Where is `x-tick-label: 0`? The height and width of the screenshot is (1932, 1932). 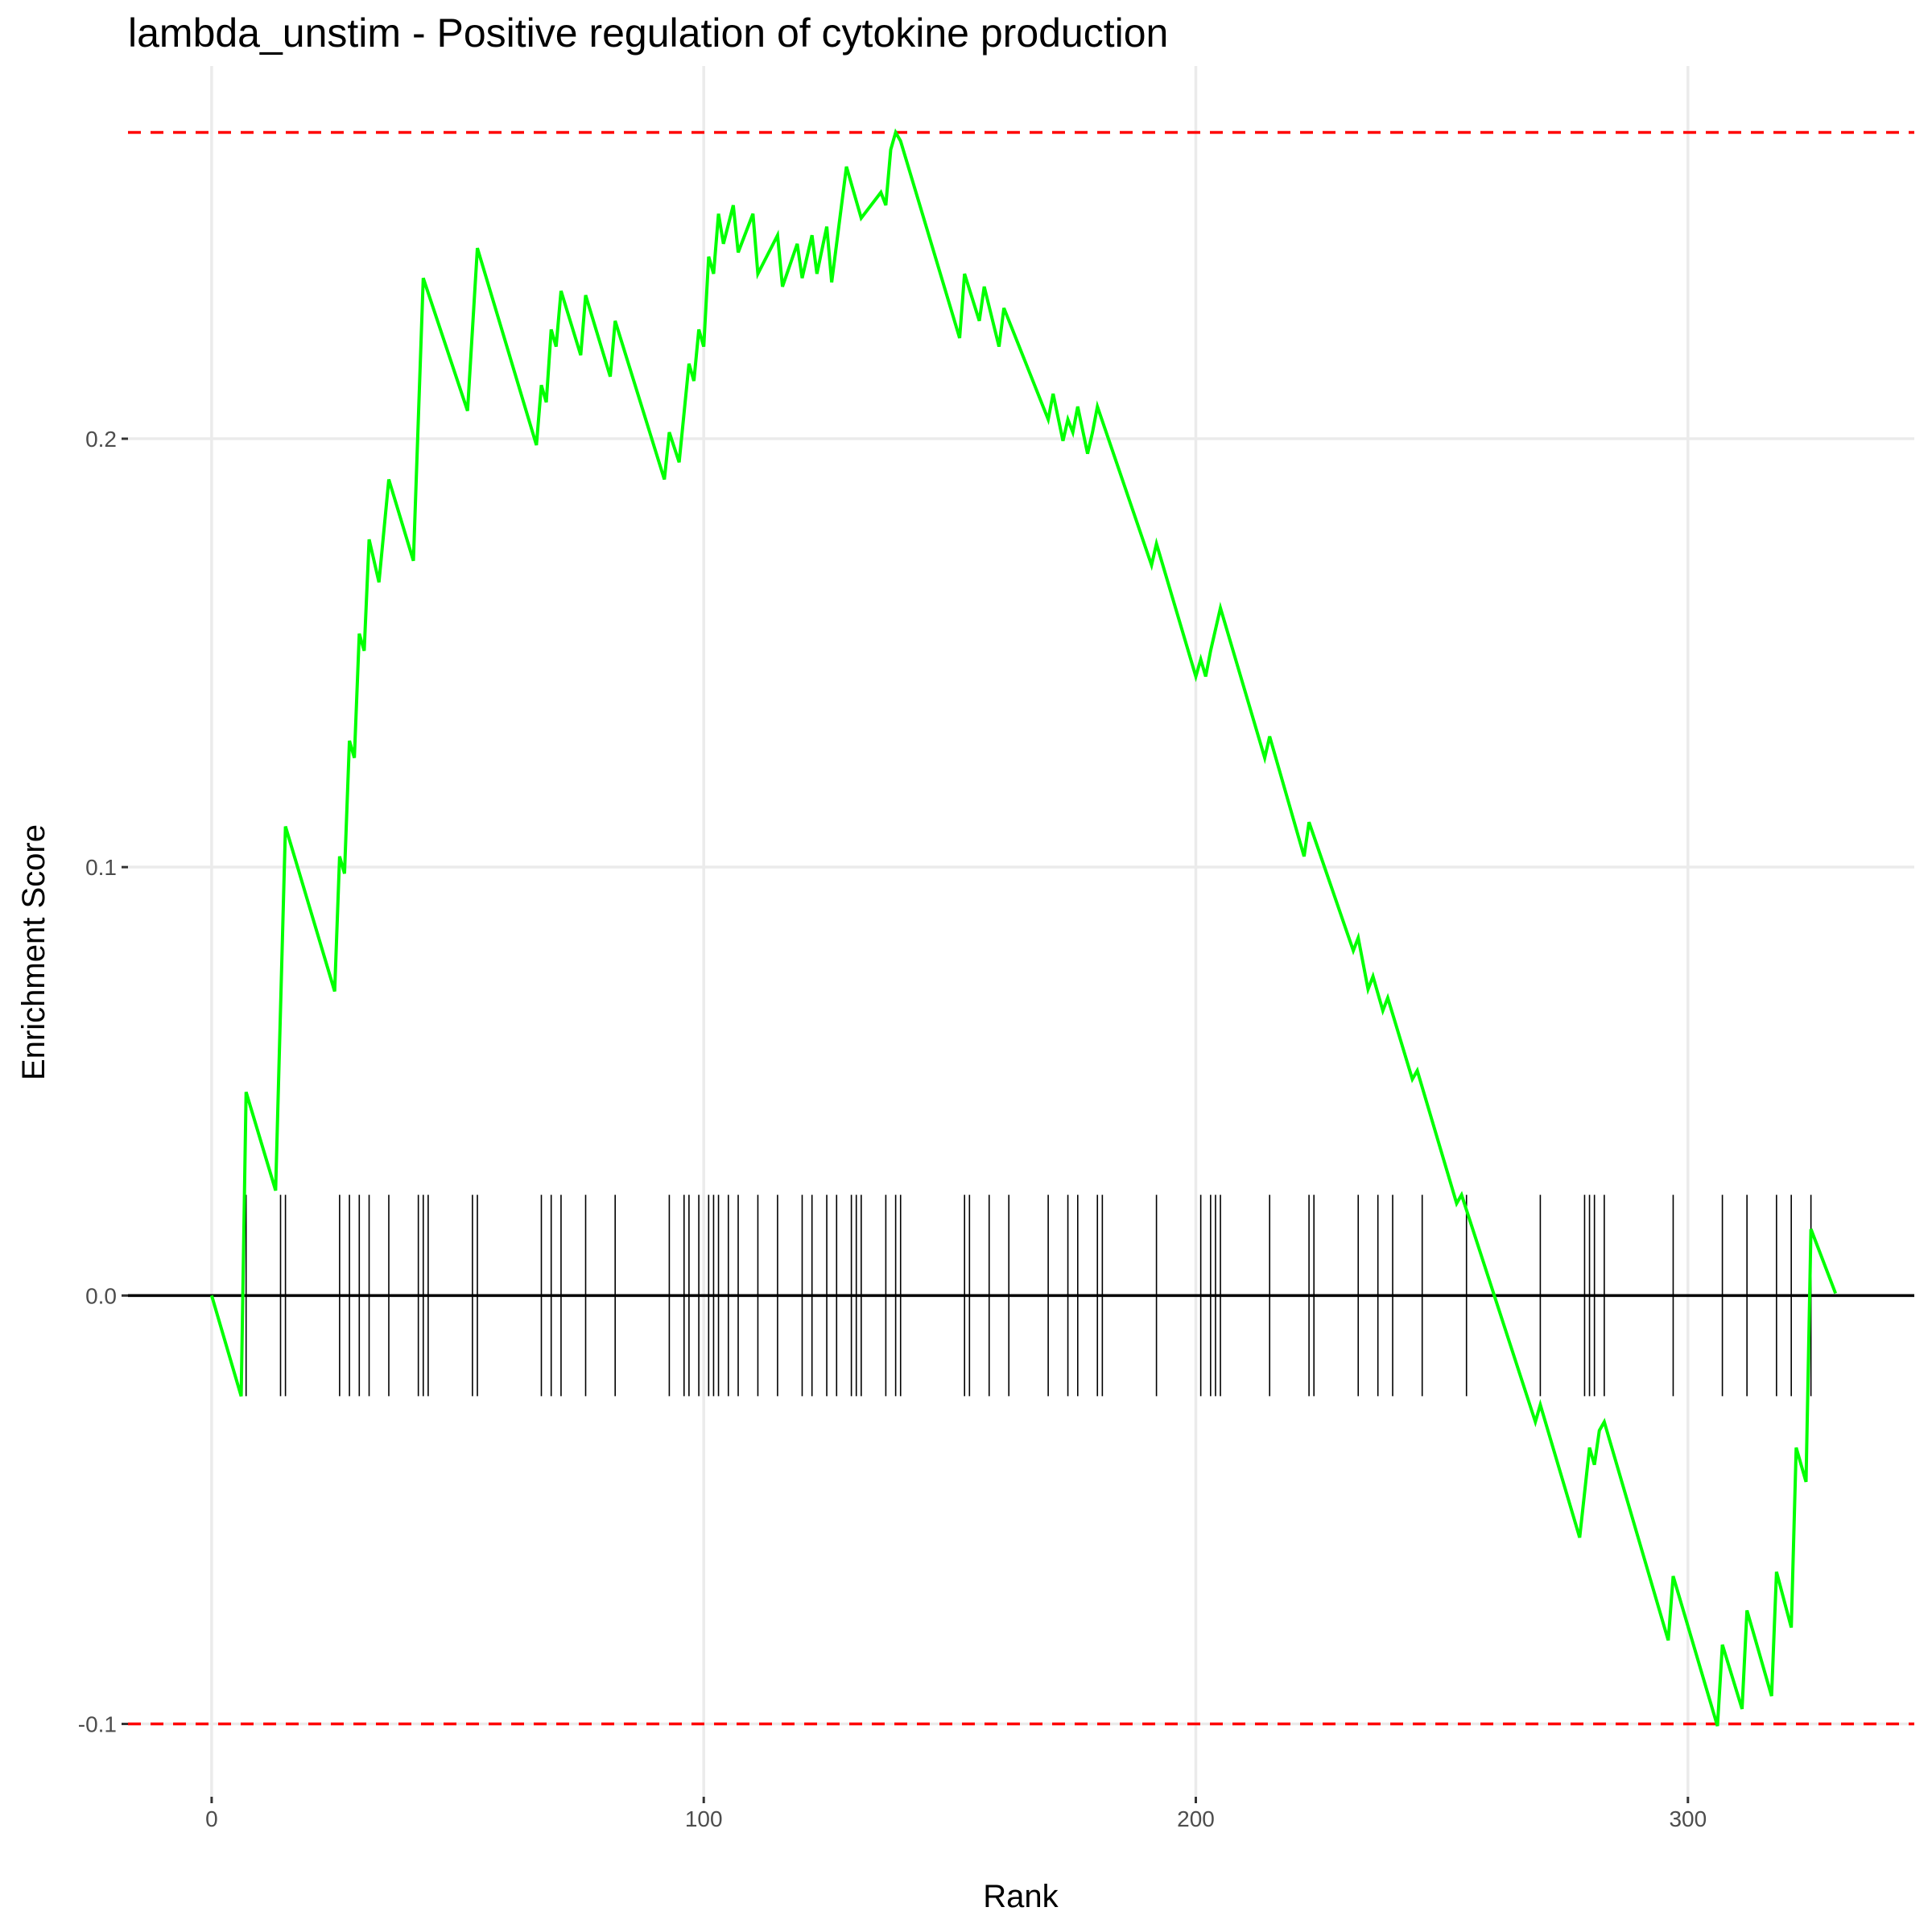 x-tick-label: 0 is located at coordinates (211, 1818).